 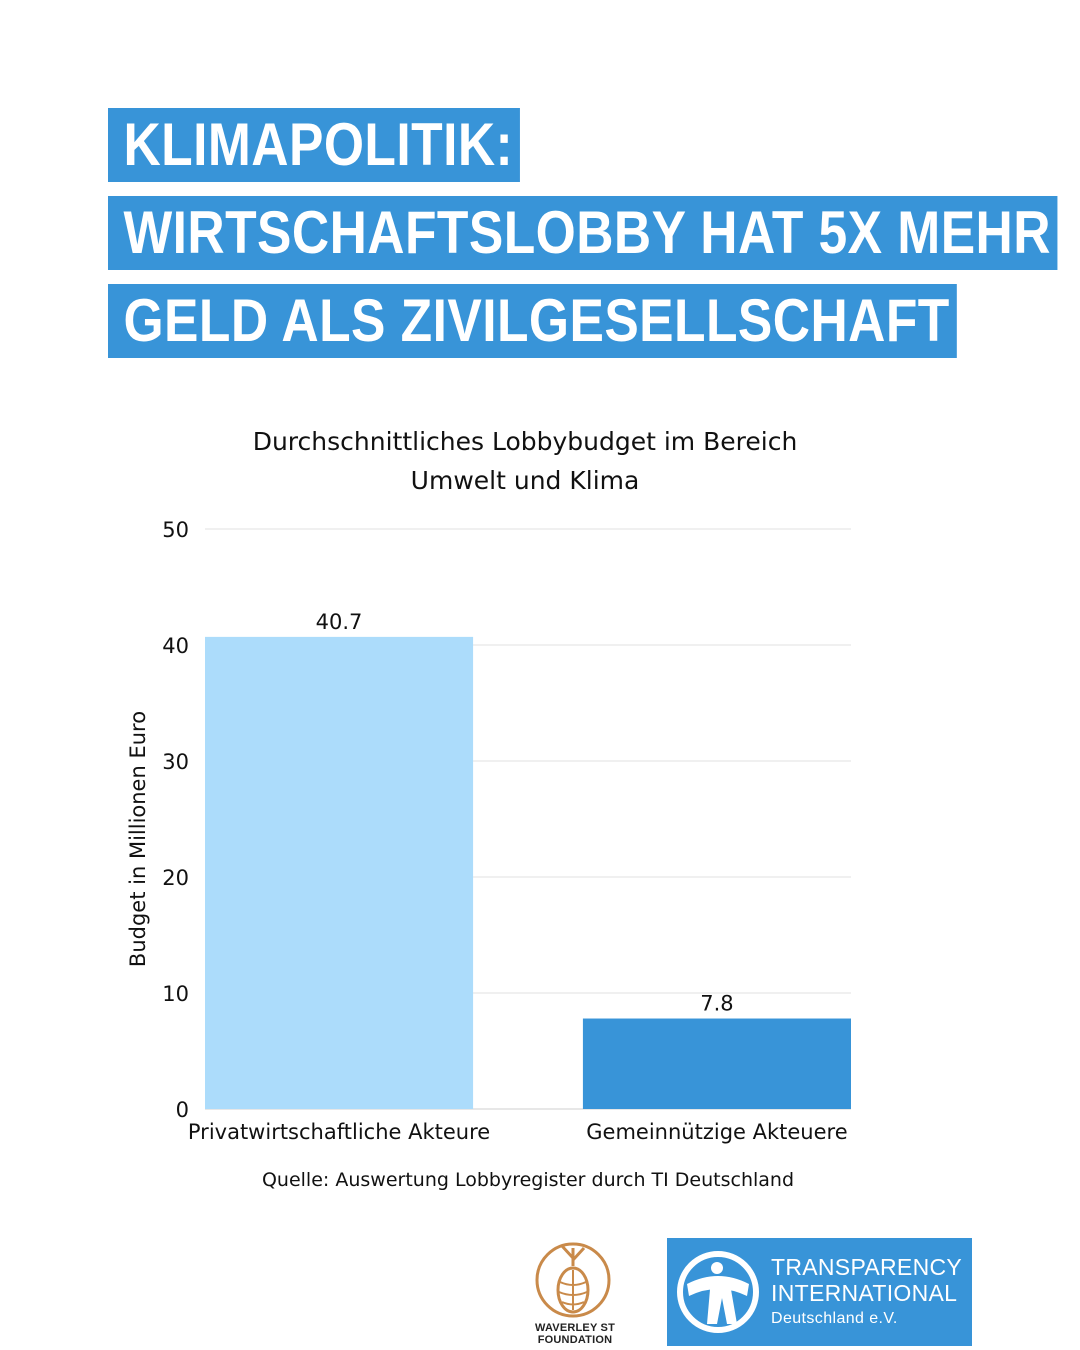 What do you see at coordinates (175, 530) in the screenshot?
I see `y-tick-label-50: 50` at bounding box center [175, 530].